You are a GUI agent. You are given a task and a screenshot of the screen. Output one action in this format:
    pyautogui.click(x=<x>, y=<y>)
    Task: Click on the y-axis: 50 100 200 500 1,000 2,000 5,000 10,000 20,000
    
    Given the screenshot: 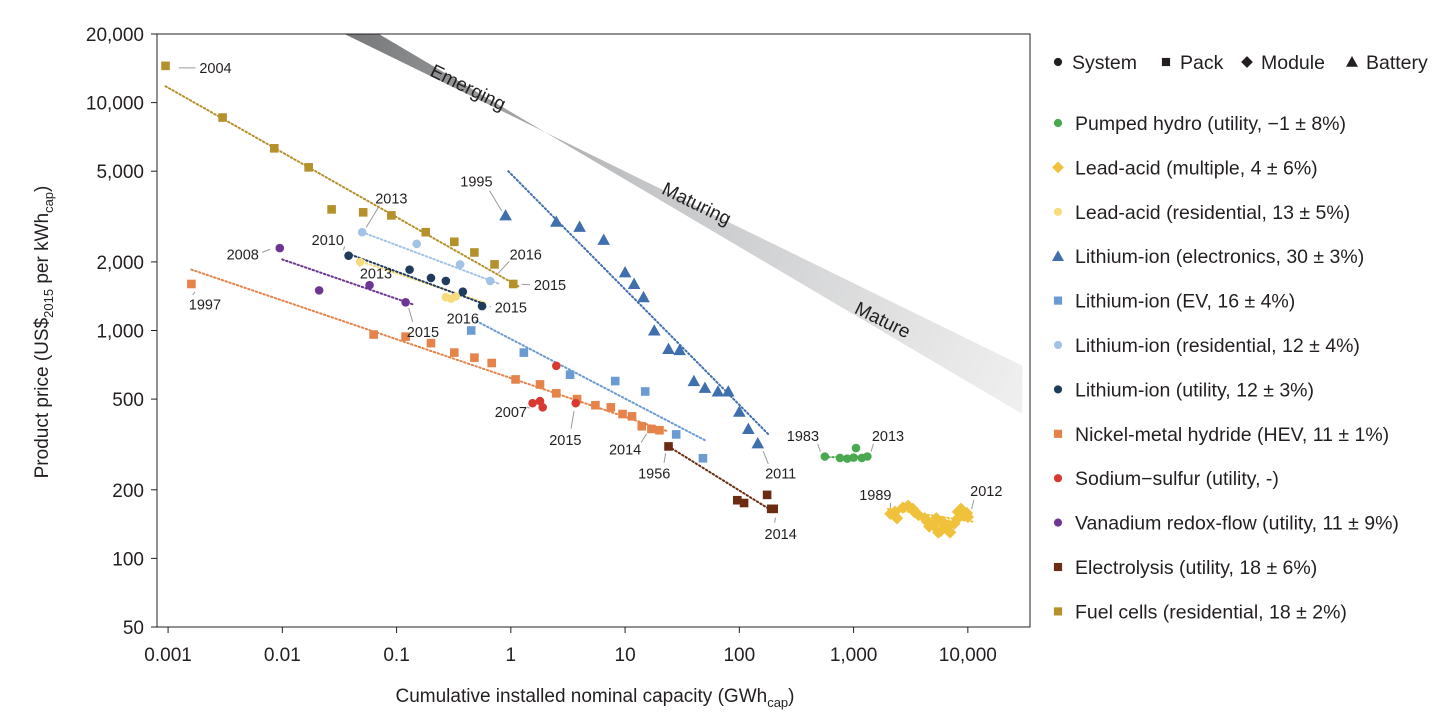 What is the action you would take?
    pyautogui.click(x=121, y=332)
    